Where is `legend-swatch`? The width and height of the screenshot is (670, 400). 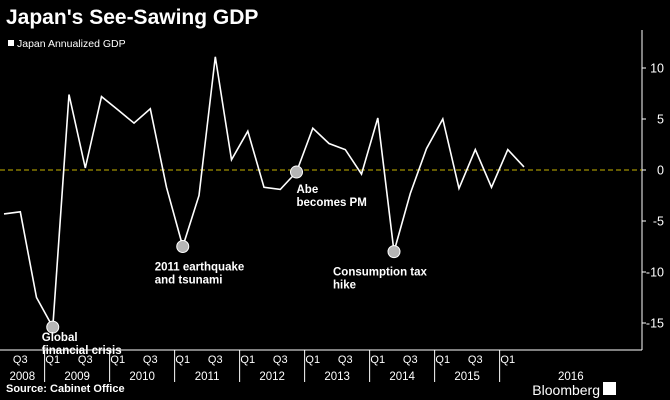 legend-swatch is located at coordinates (11, 43).